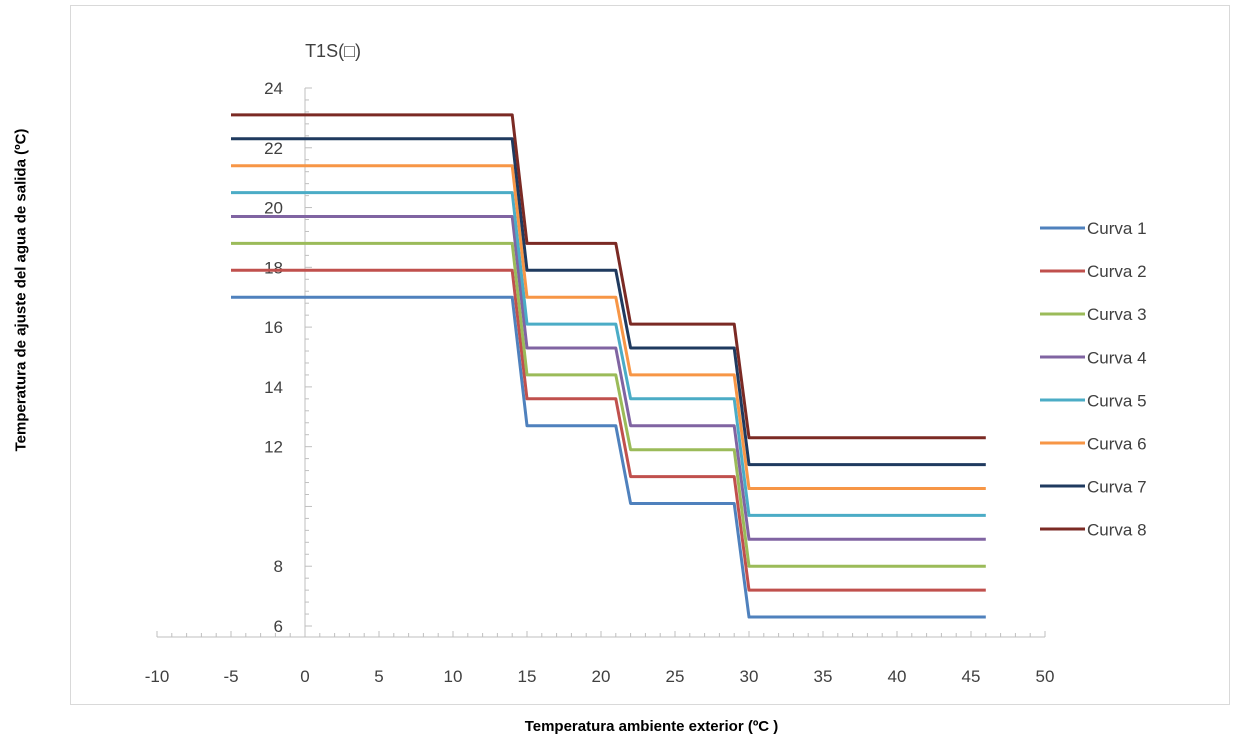  What do you see at coordinates (897, 676) in the screenshot?
I see `x-tick-label: 40` at bounding box center [897, 676].